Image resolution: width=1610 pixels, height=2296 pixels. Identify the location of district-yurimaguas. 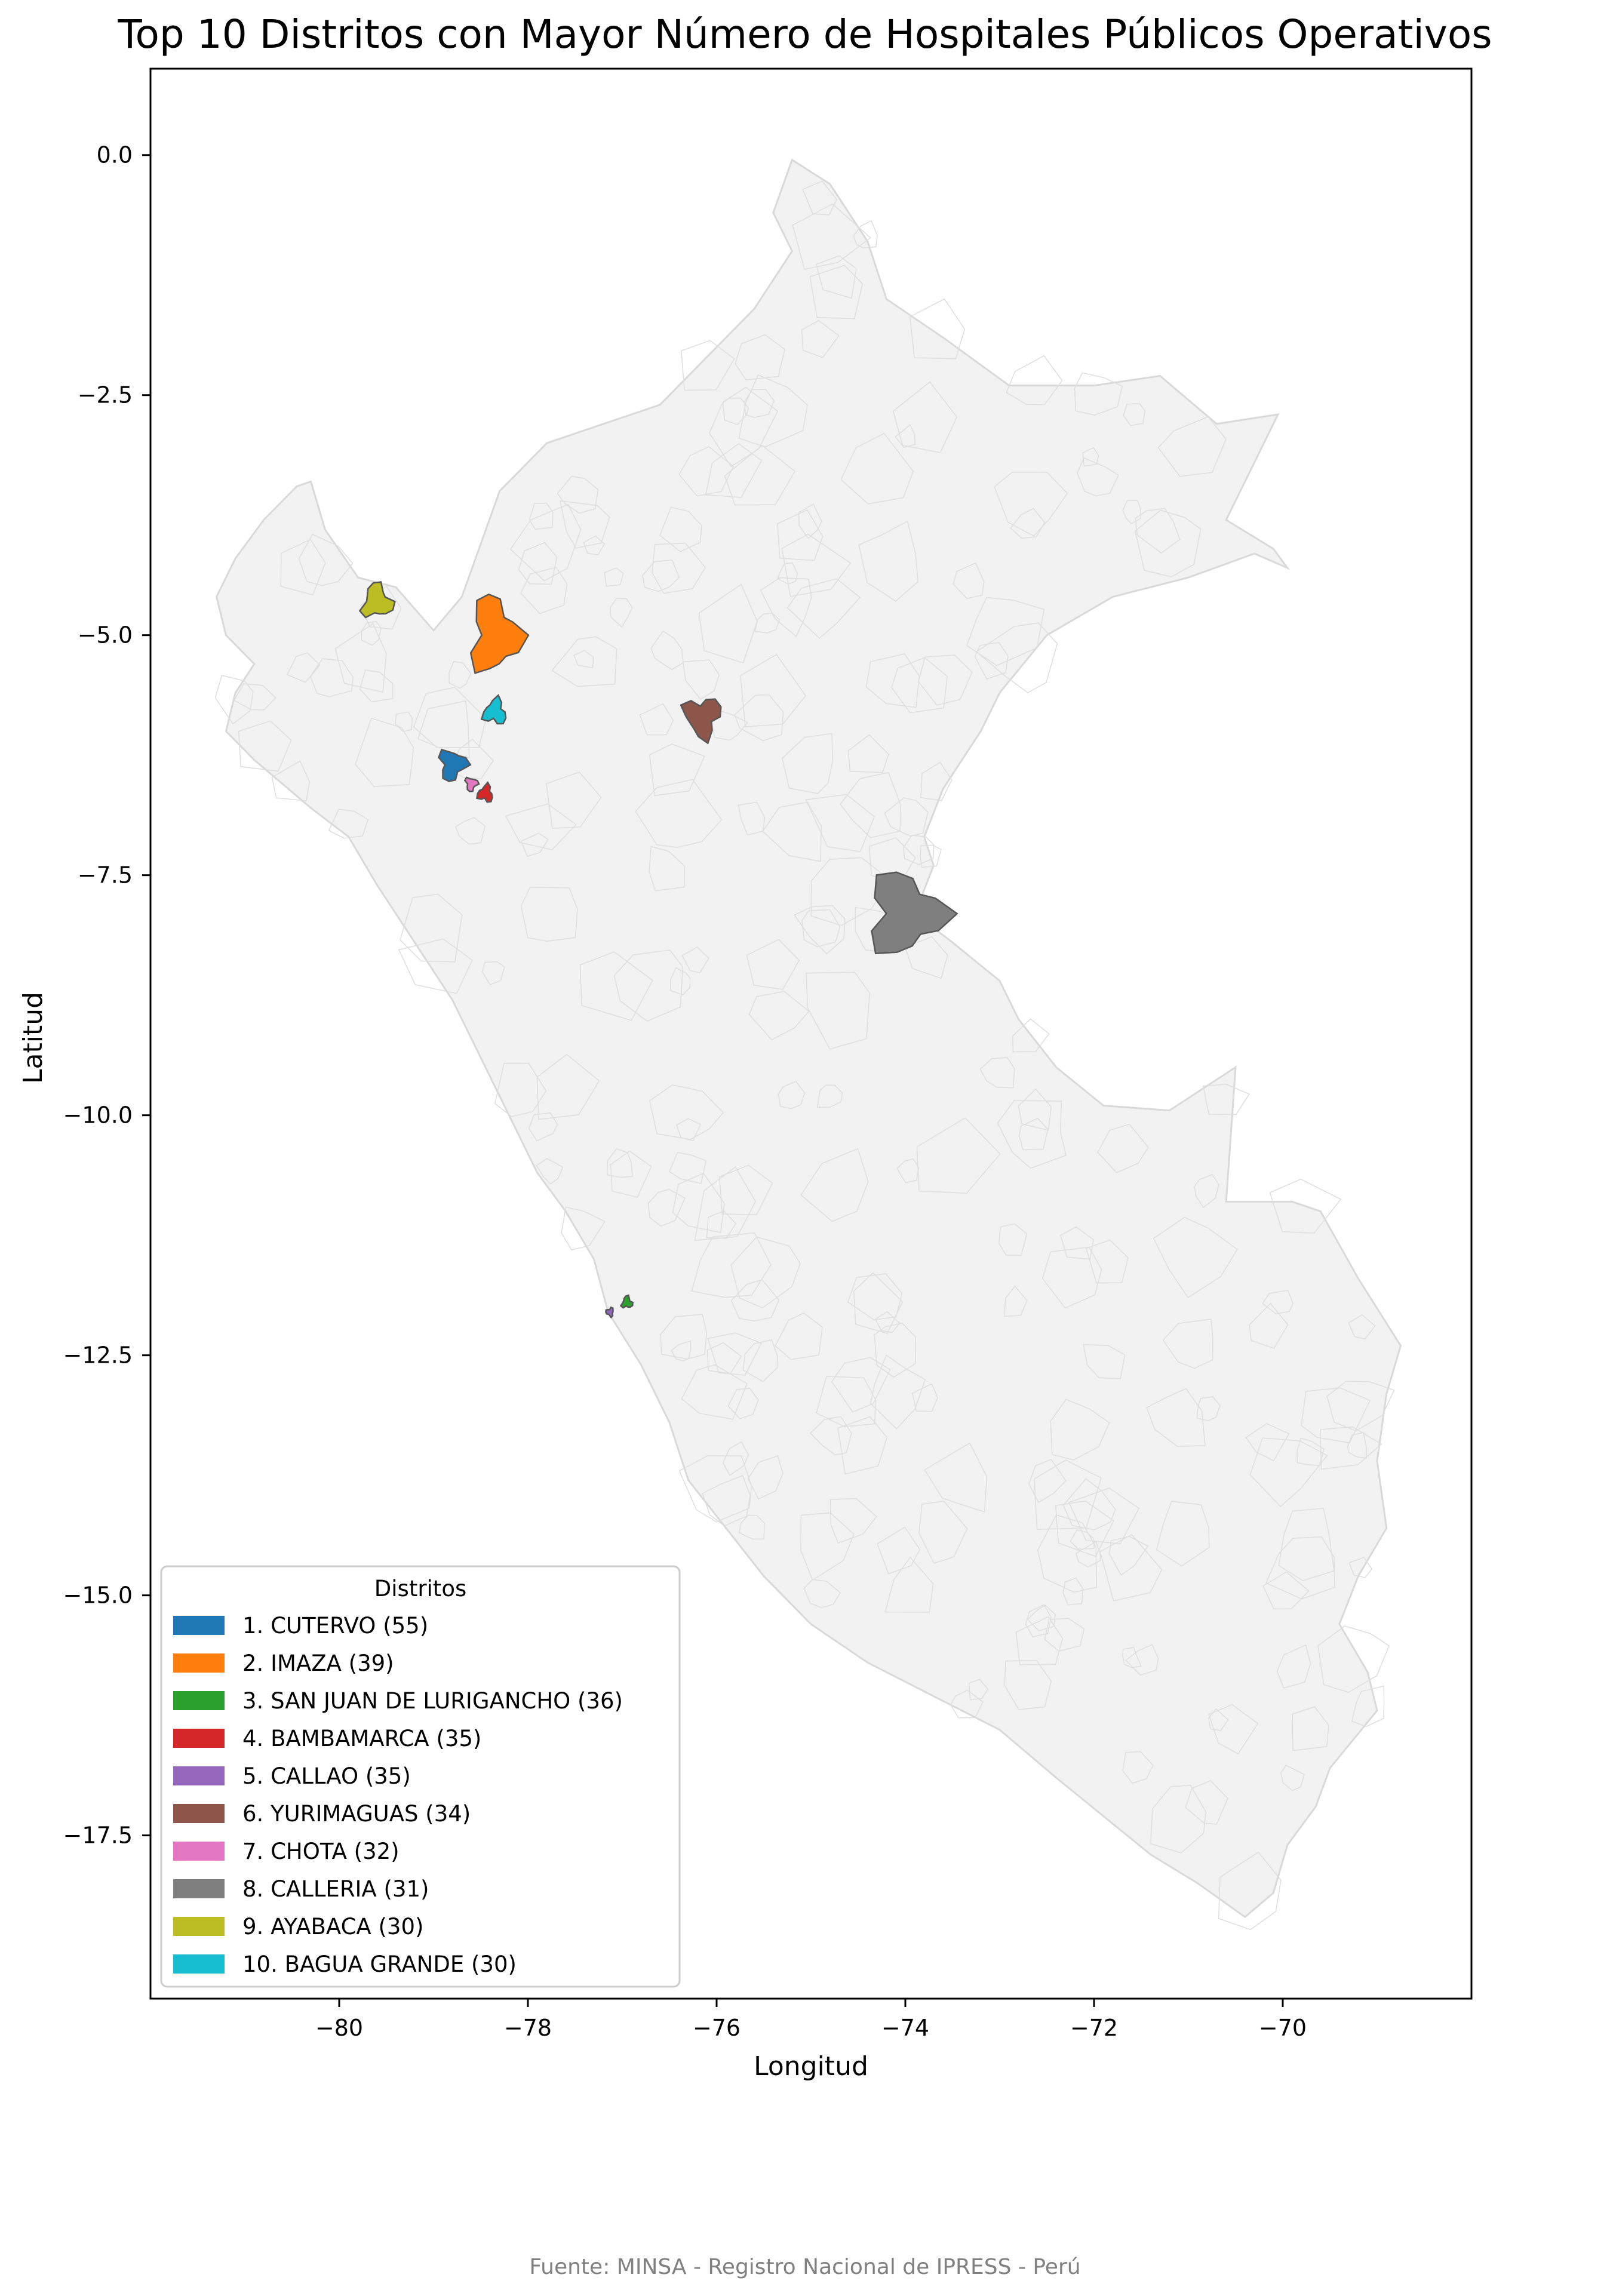
(701, 721).